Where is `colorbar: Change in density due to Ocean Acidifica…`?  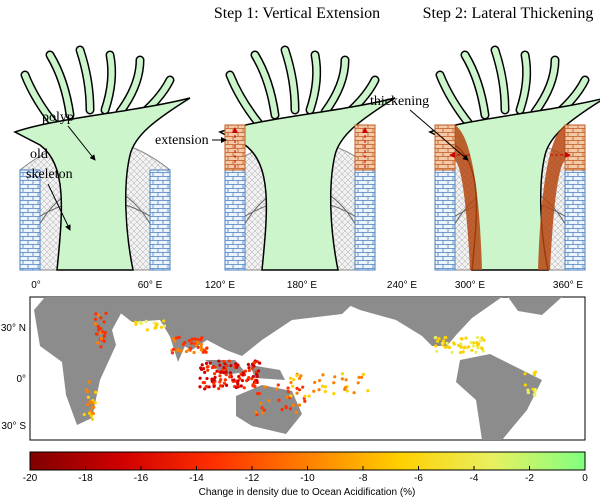 colorbar: Change in density due to Ocean Acidifica… is located at coordinates (305, 474).